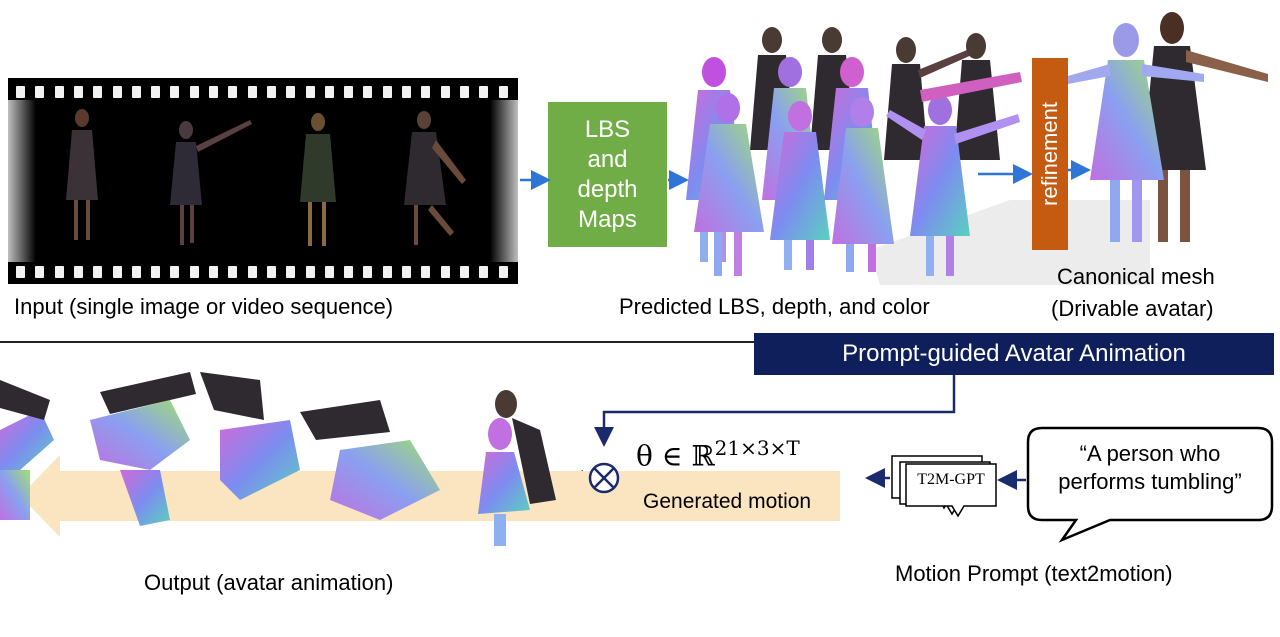  Describe the element at coordinates (204, 306) in the screenshot. I see `input-caption: Input (single image or video sequence)` at that location.